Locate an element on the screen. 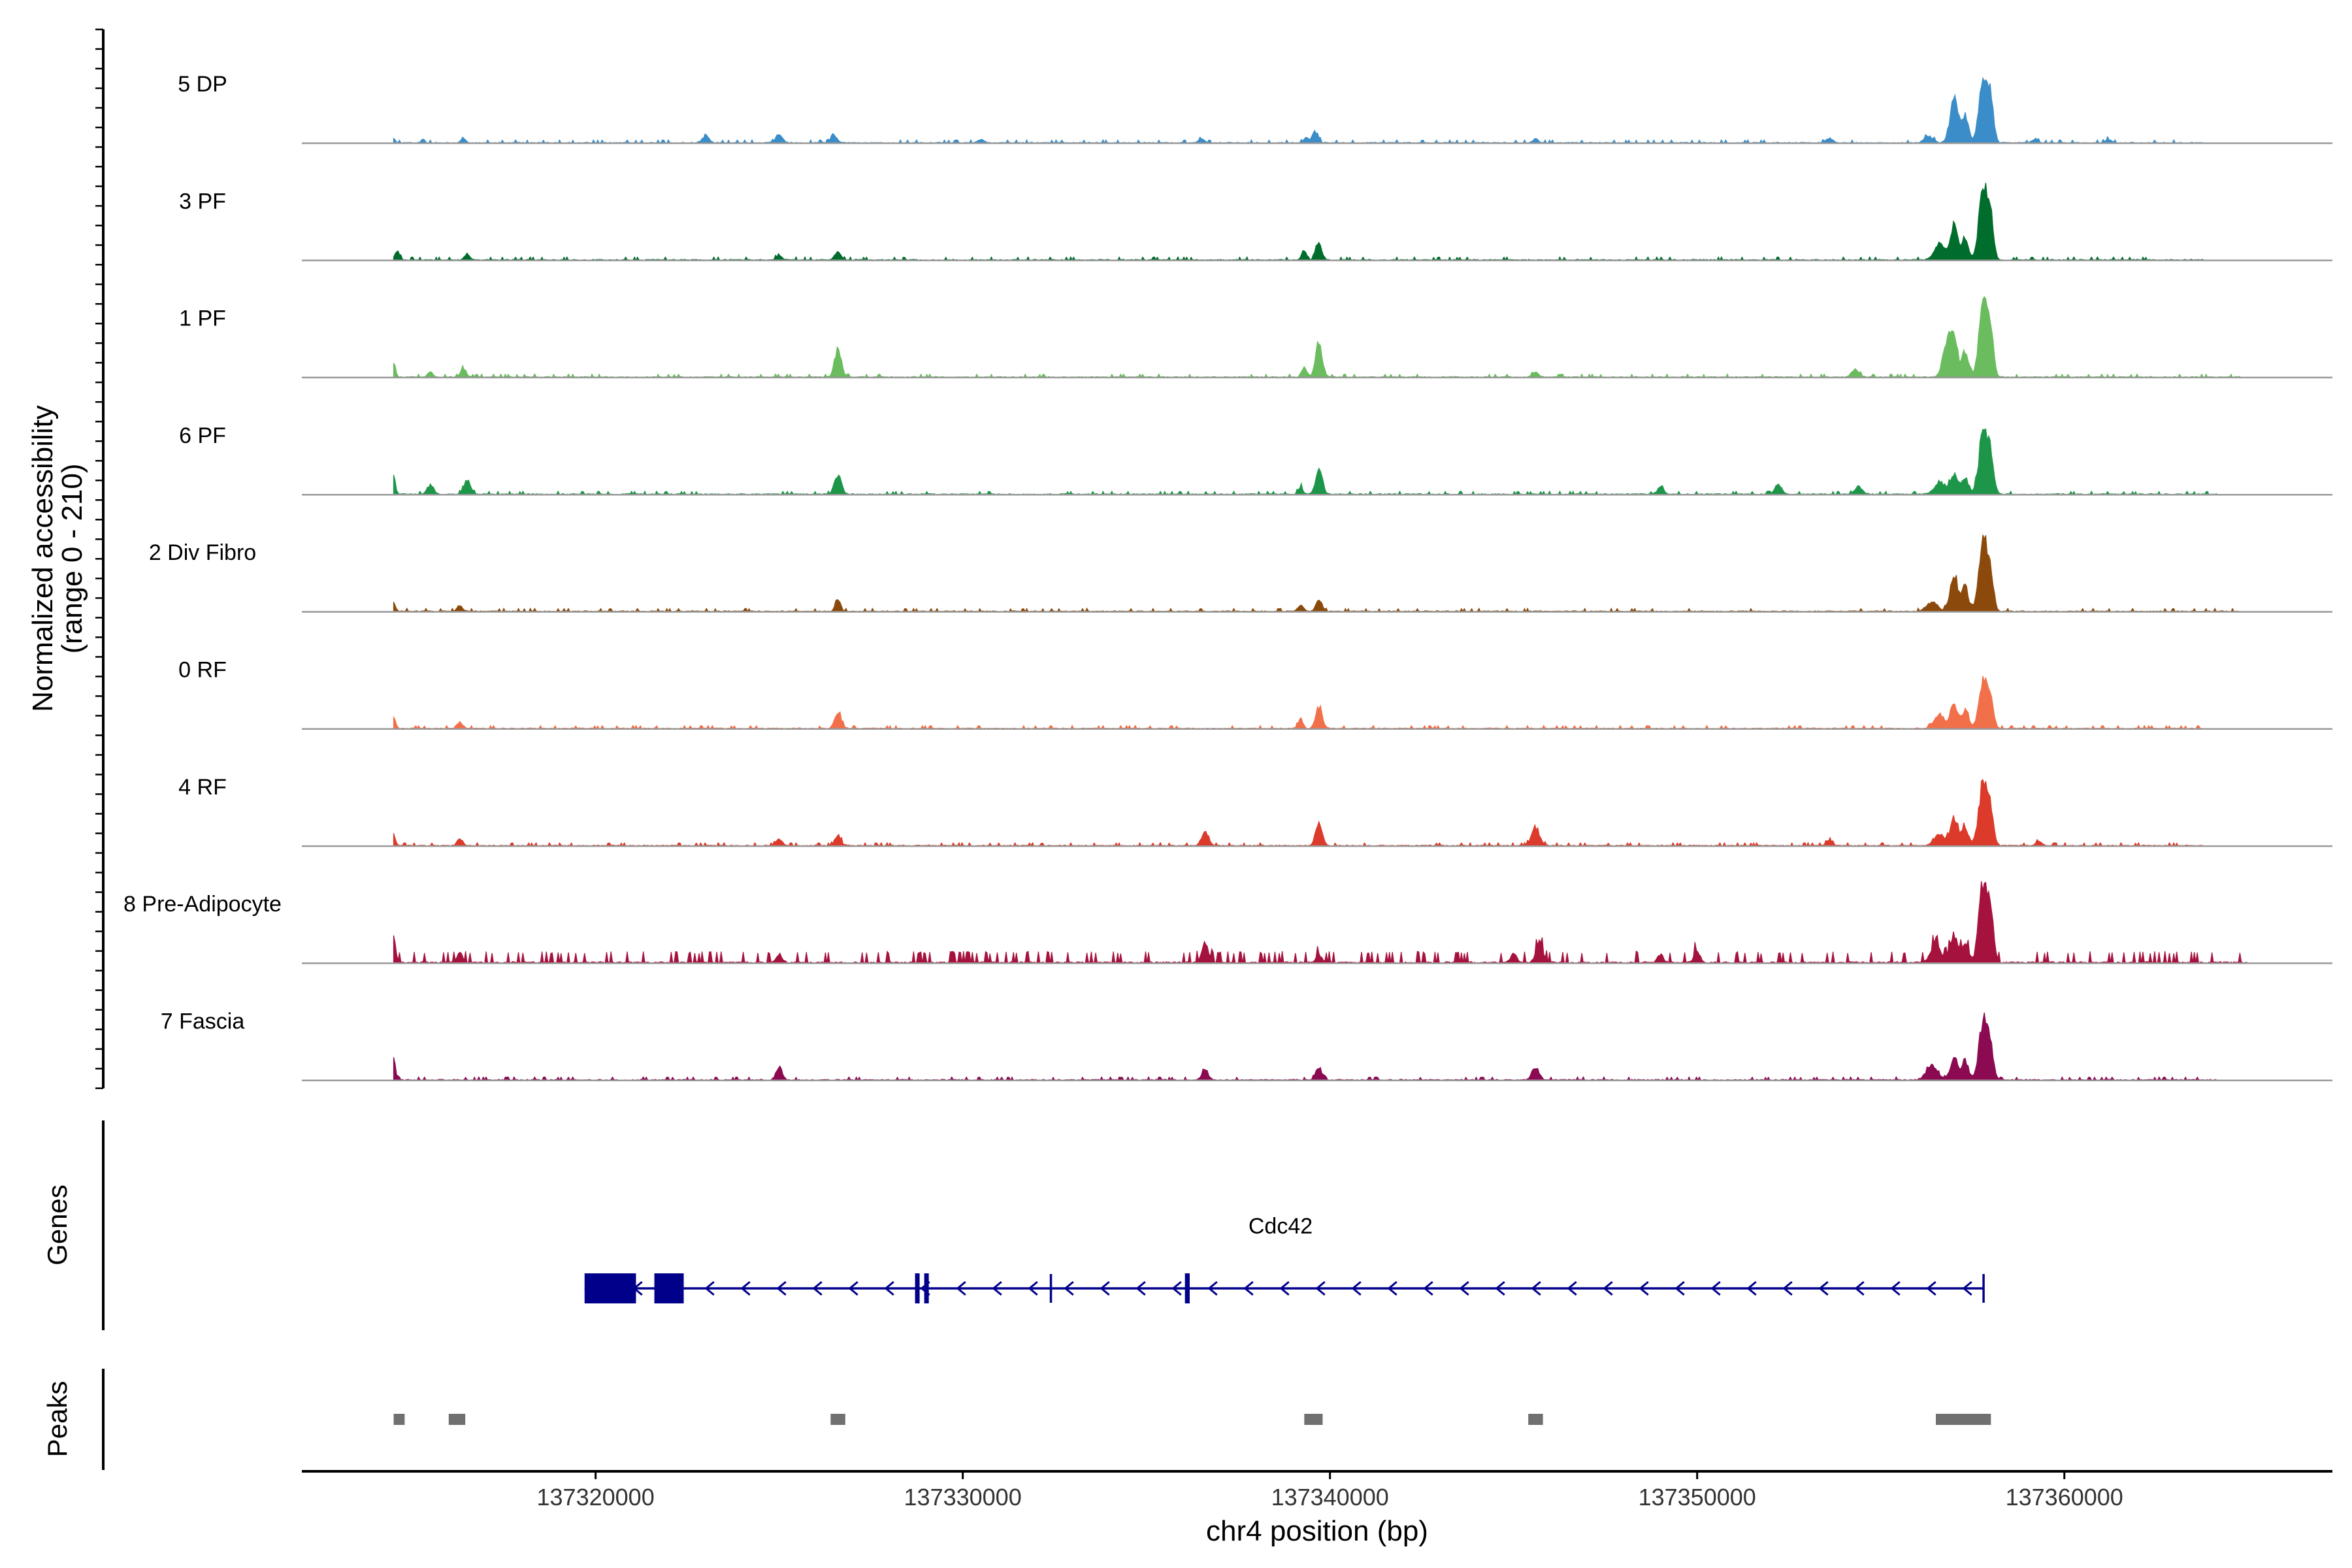 The width and height of the screenshot is (2352, 1568). track-label: 4 RF is located at coordinates (202, 787).